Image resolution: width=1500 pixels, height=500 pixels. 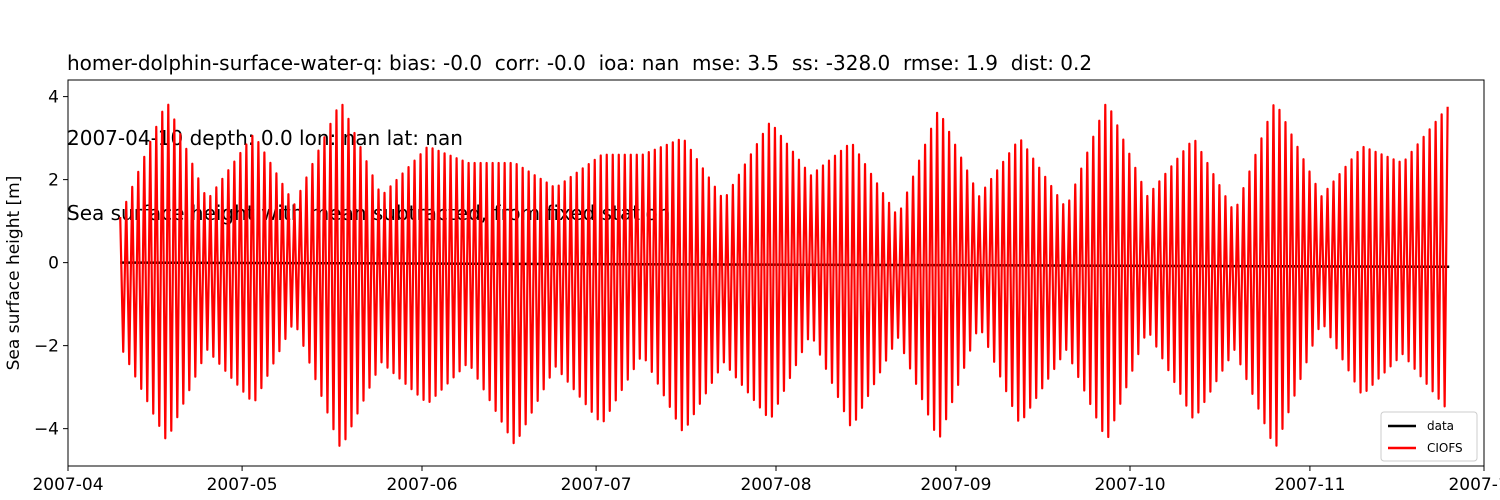 What do you see at coordinates (67, 485) in the screenshot?
I see `x-tick-label: 2007-04` at bounding box center [67, 485].